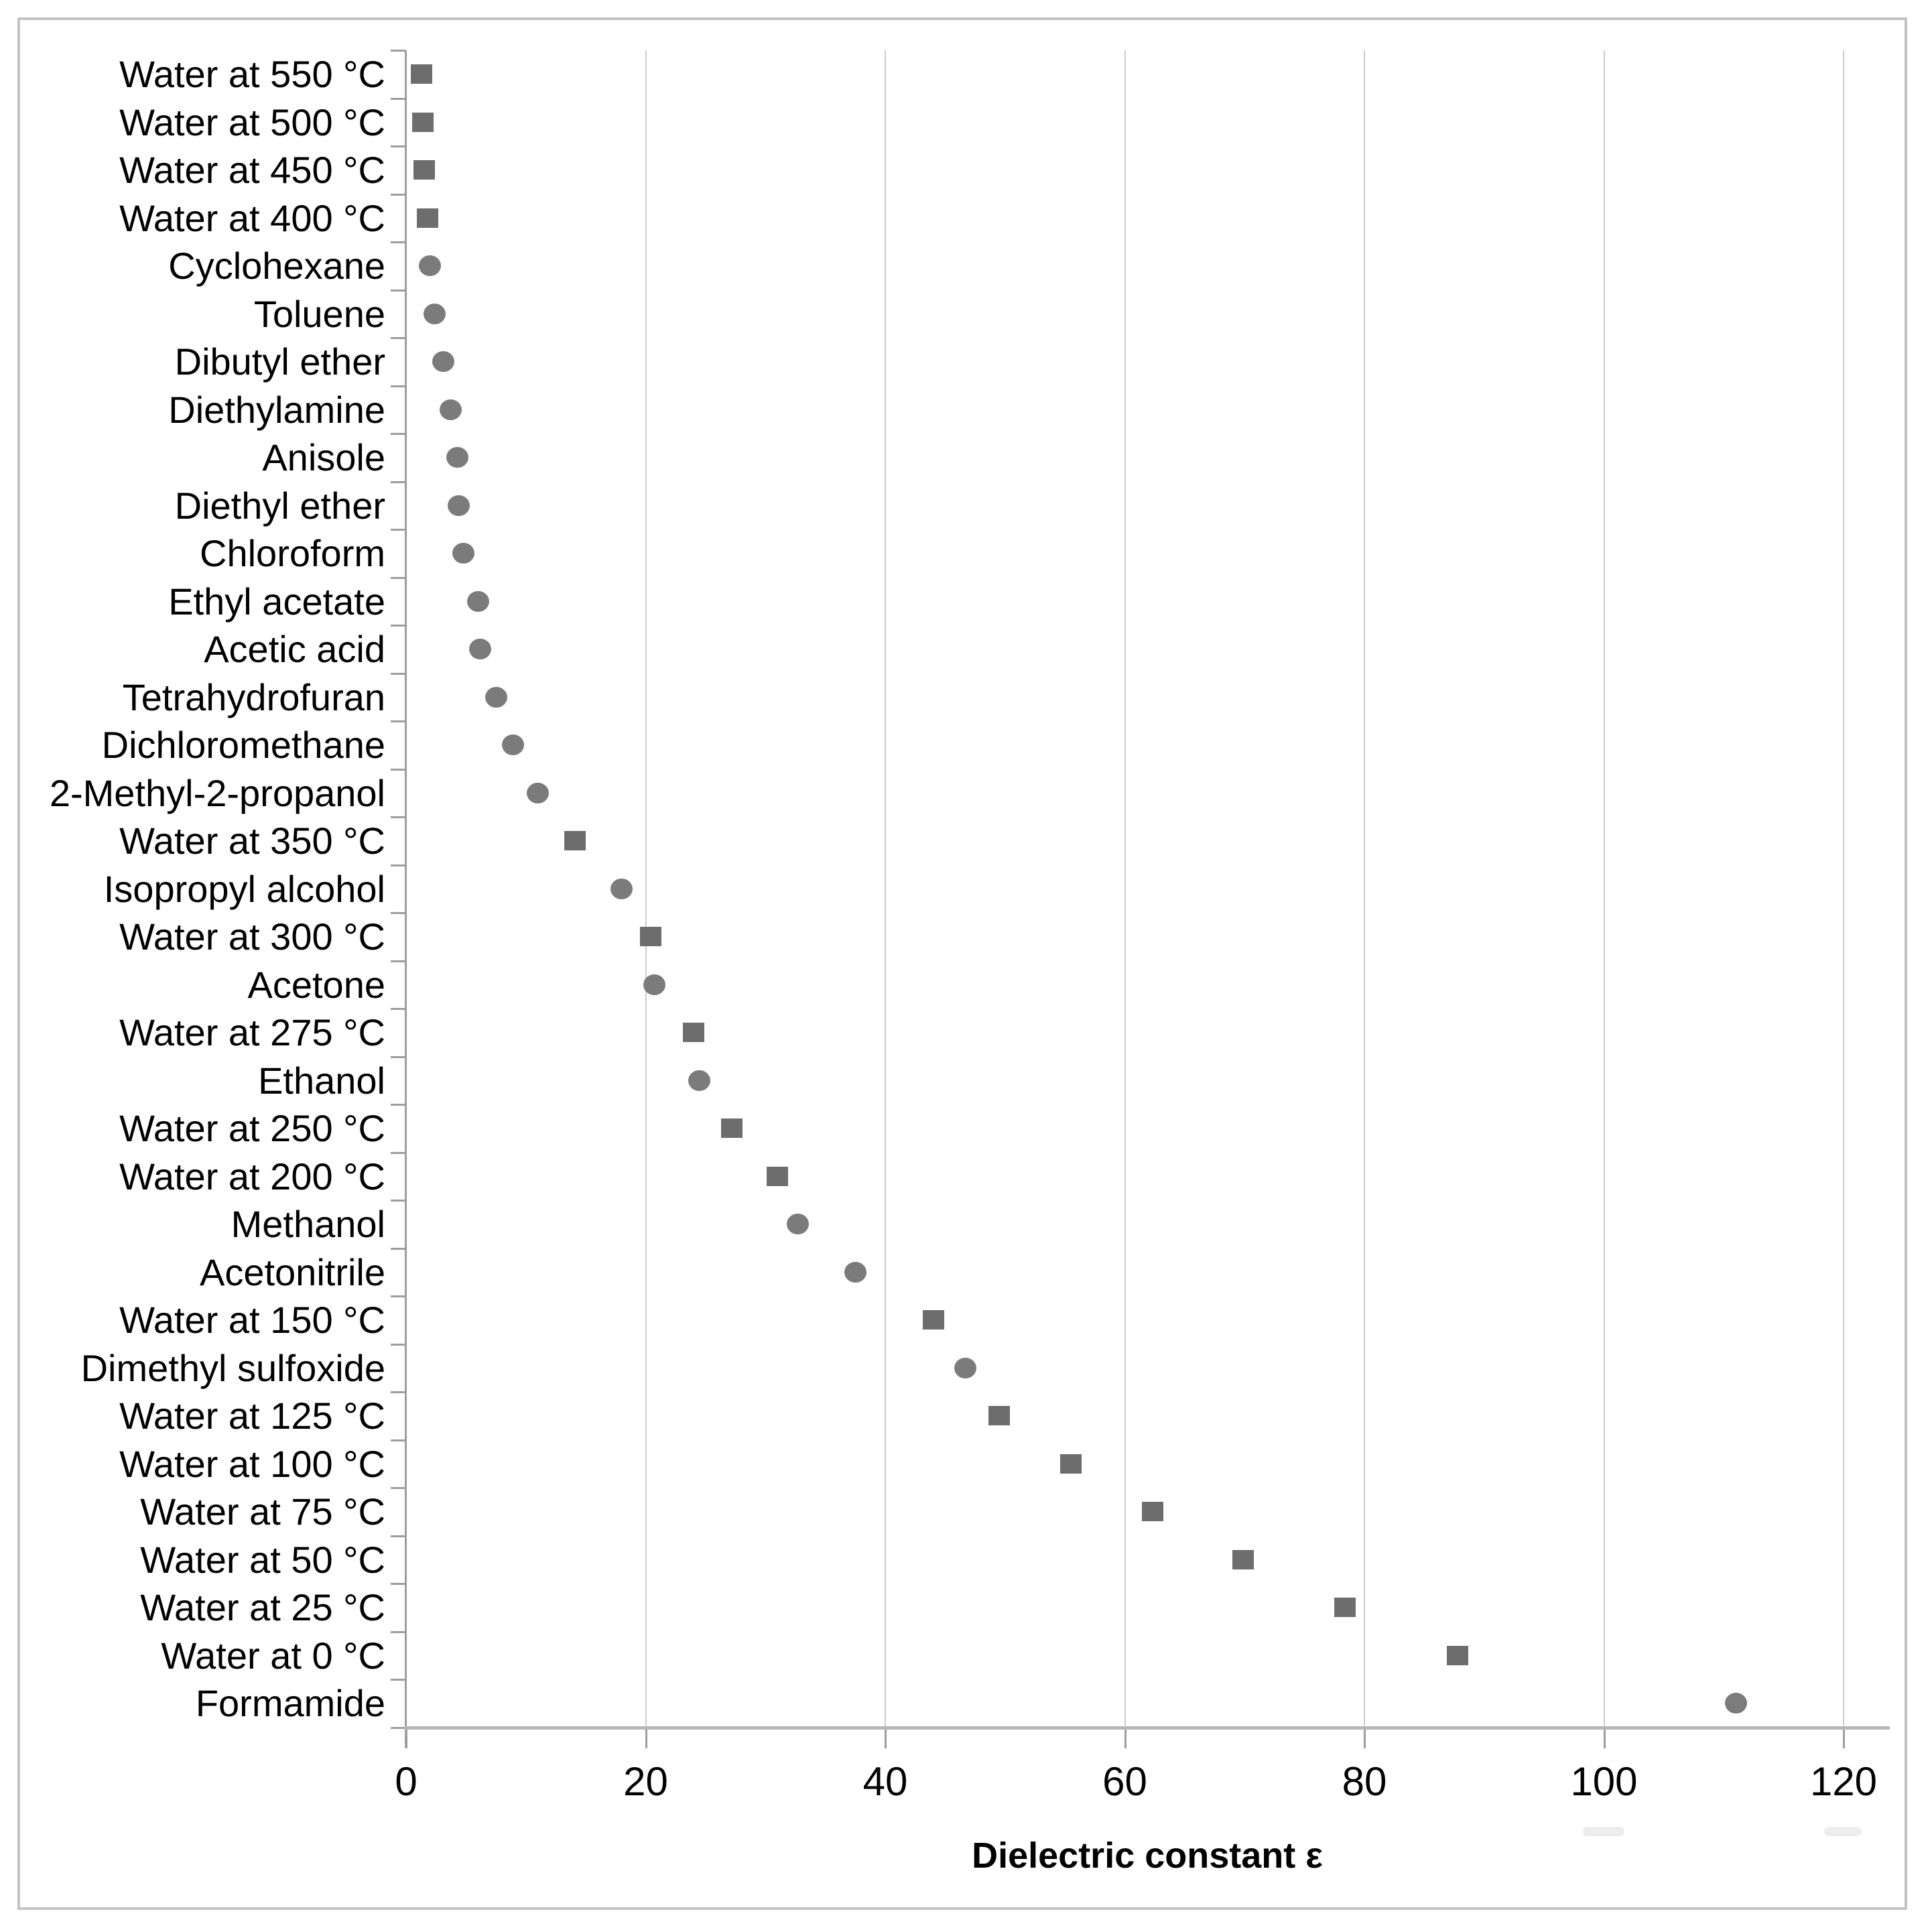 The image size is (1930, 1932). Describe the element at coordinates (217, 792) in the screenshot. I see `category-label: 2-Methyl-2-propanol` at that location.